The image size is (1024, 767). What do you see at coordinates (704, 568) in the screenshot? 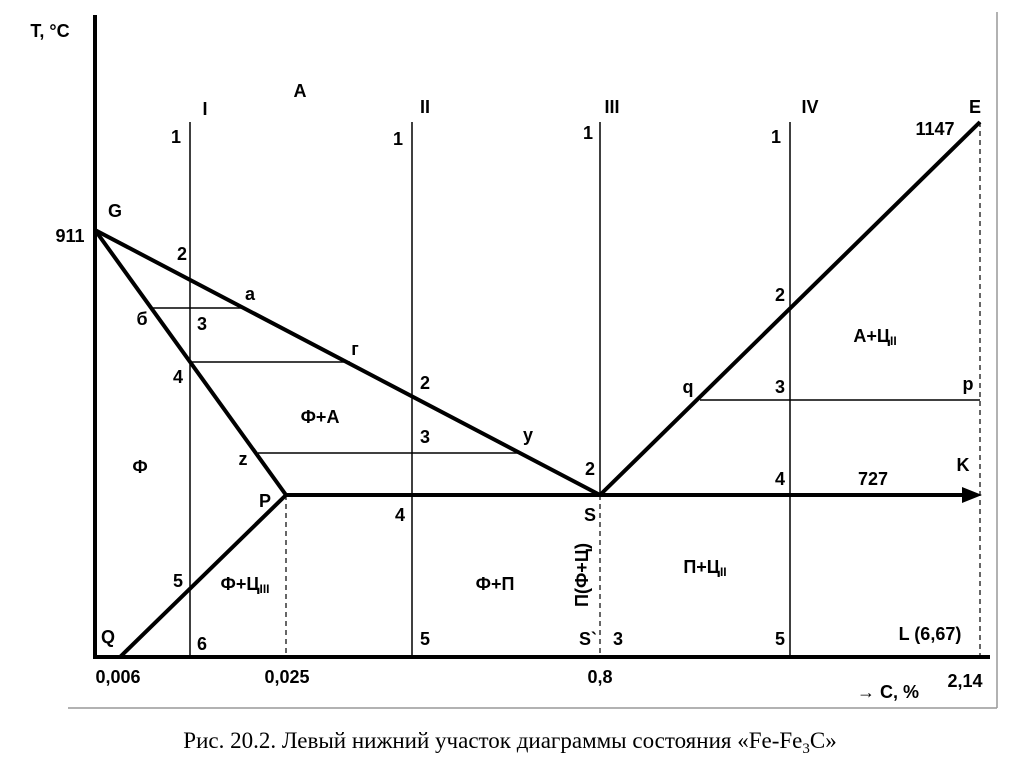
I see `region-label: П+ЦII` at bounding box center [704, 568].